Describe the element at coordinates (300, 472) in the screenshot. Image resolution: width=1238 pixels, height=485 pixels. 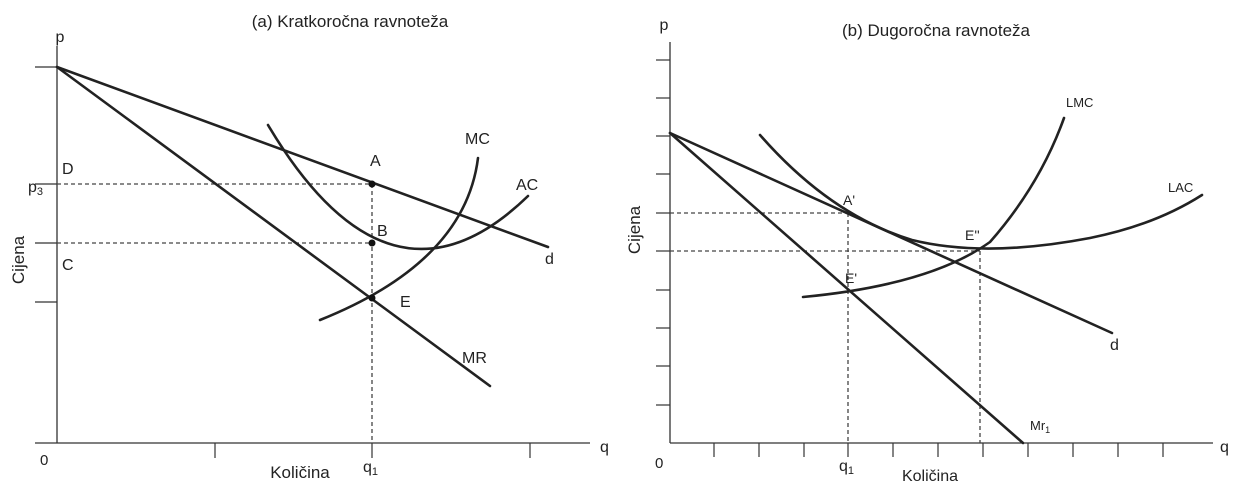
I see `panel-a-xlabel: Količina` at that location.